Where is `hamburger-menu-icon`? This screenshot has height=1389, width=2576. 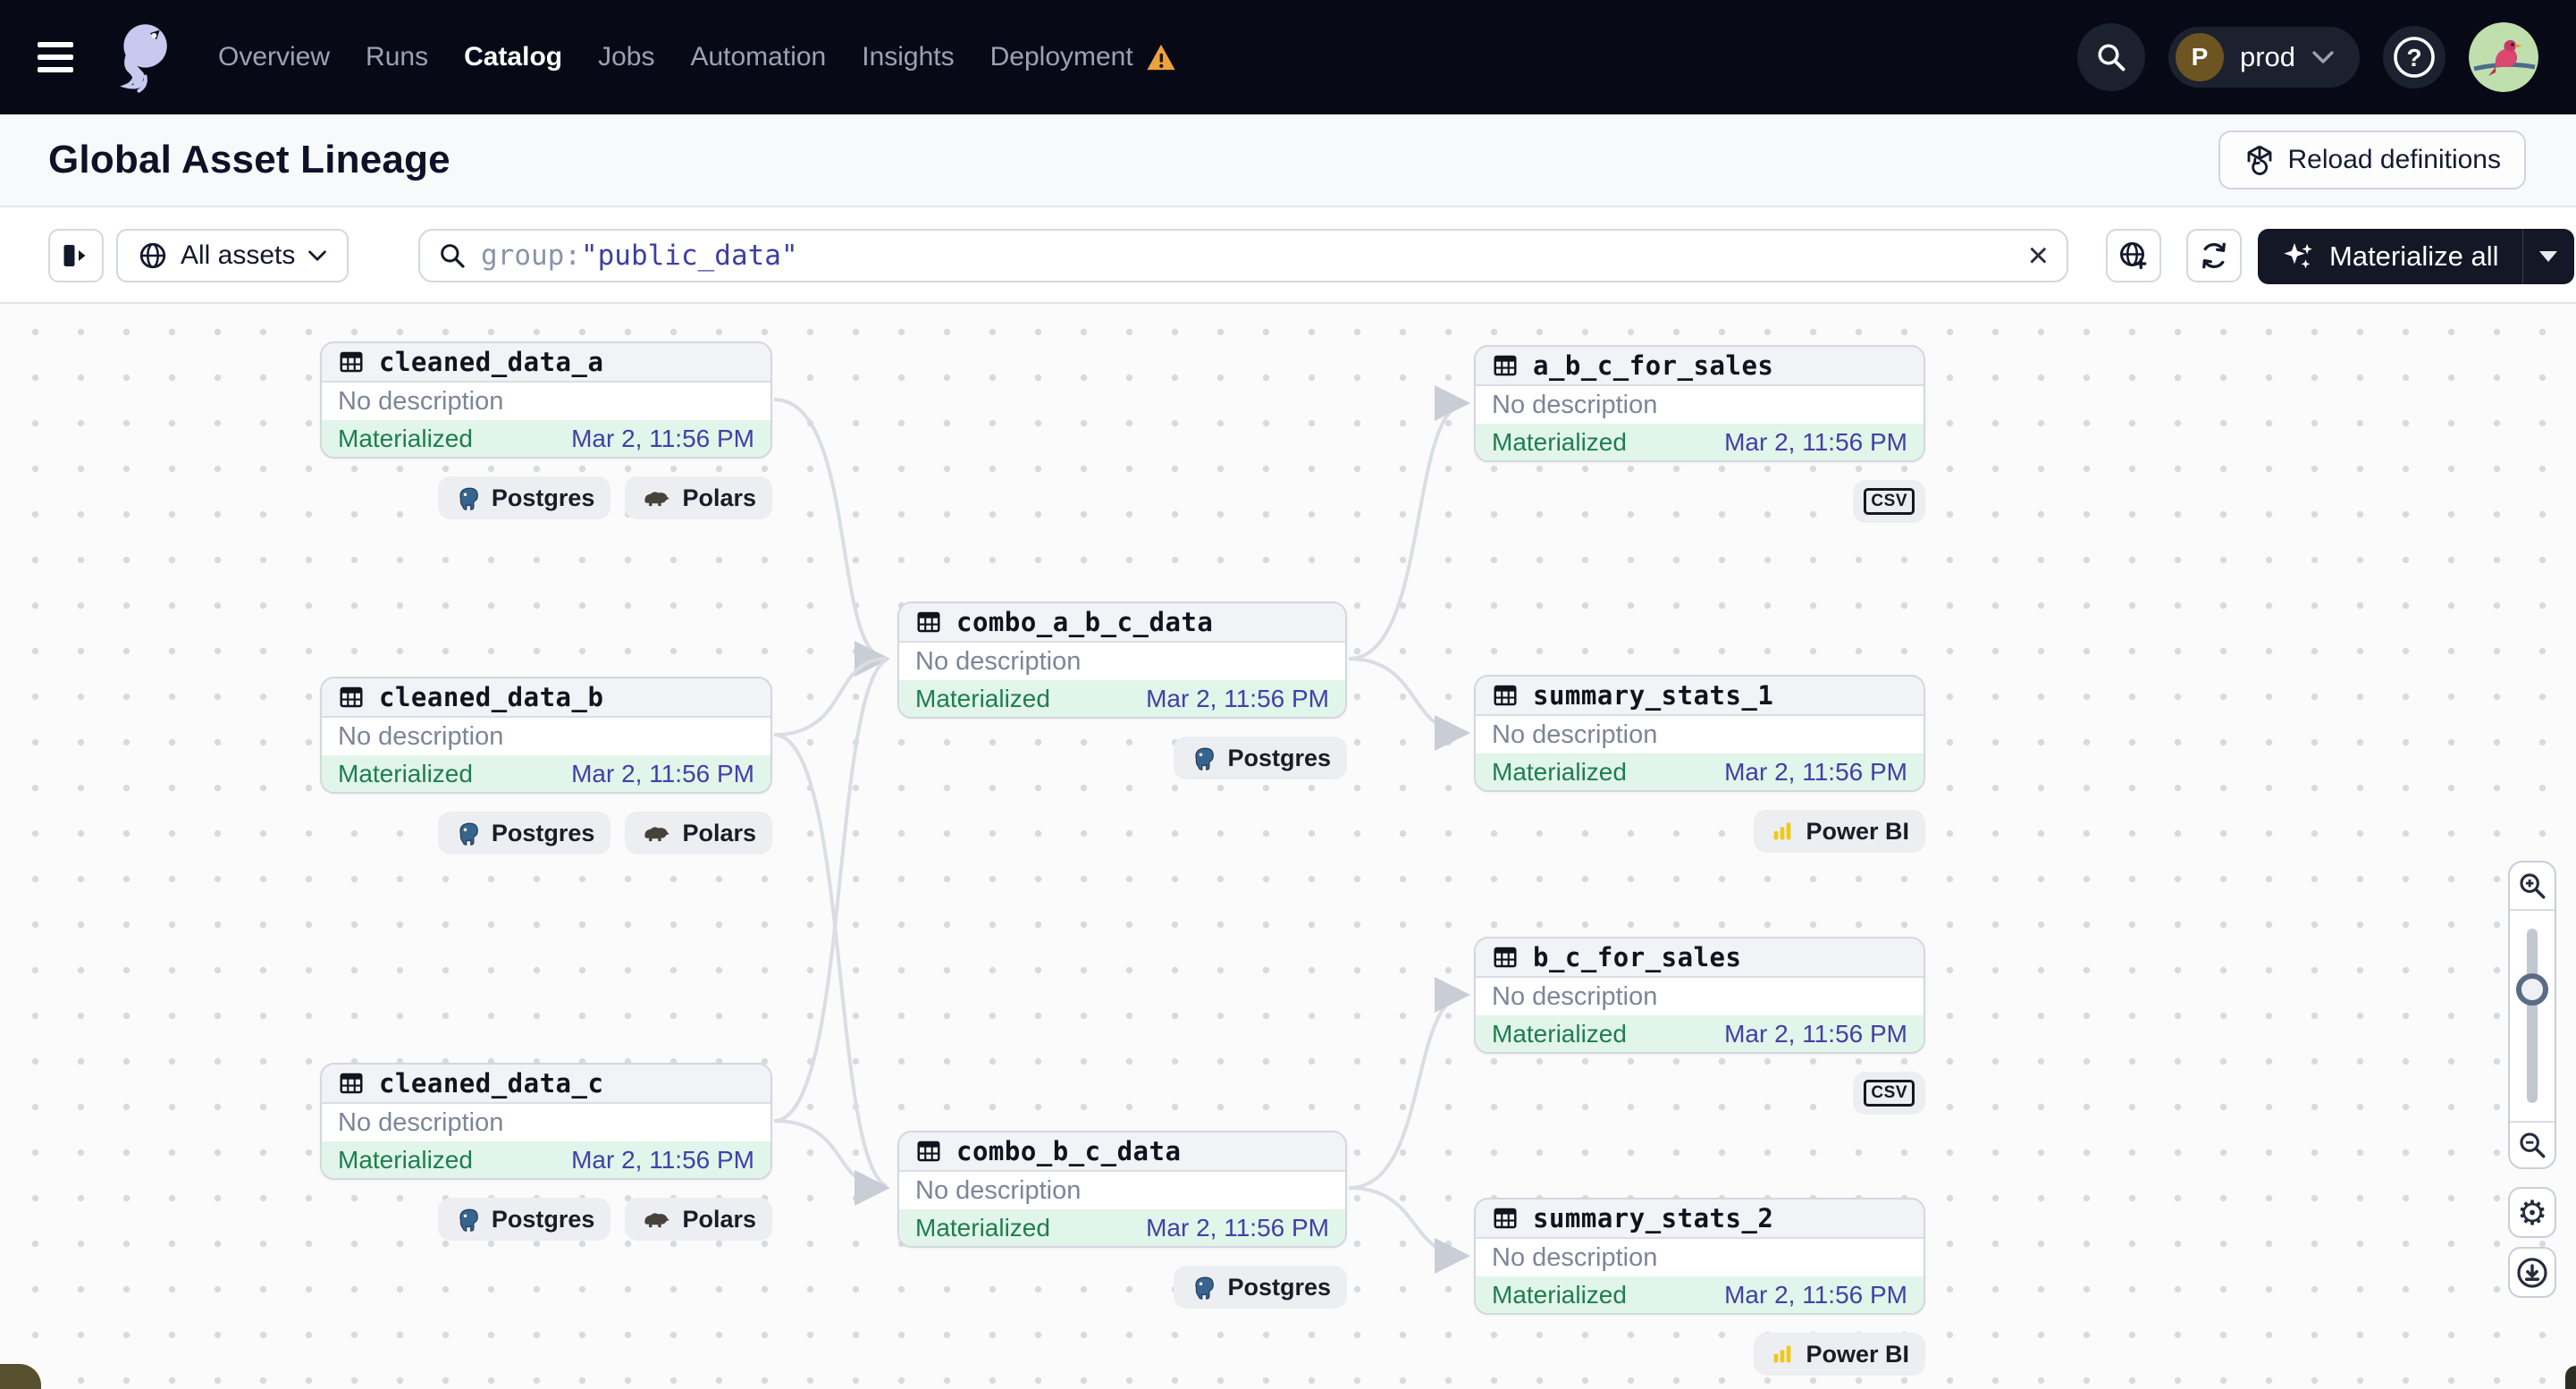
hamburger-menu-icon is located at coordinates (56, 57).